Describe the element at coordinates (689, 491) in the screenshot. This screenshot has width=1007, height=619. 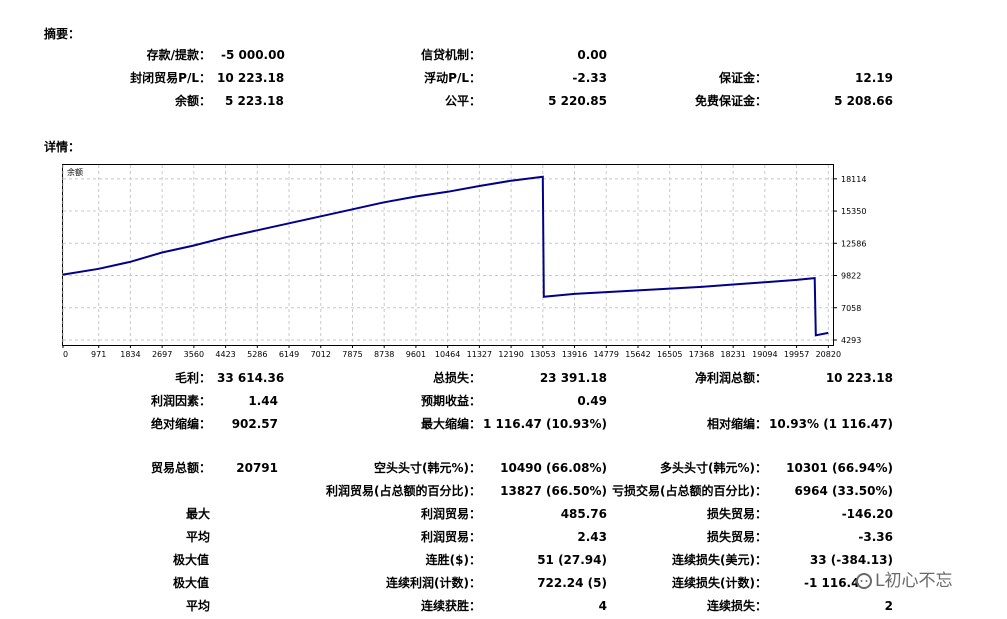
I see `loss-trades-label: 亏损交易(占总额的百分比)：` at that location.